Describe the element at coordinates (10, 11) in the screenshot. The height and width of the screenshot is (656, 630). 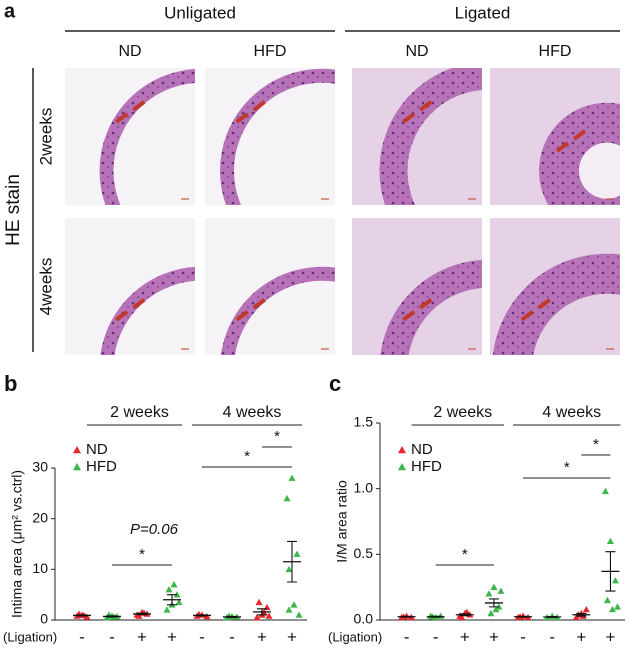
I see `panel-letter: a` at that location.